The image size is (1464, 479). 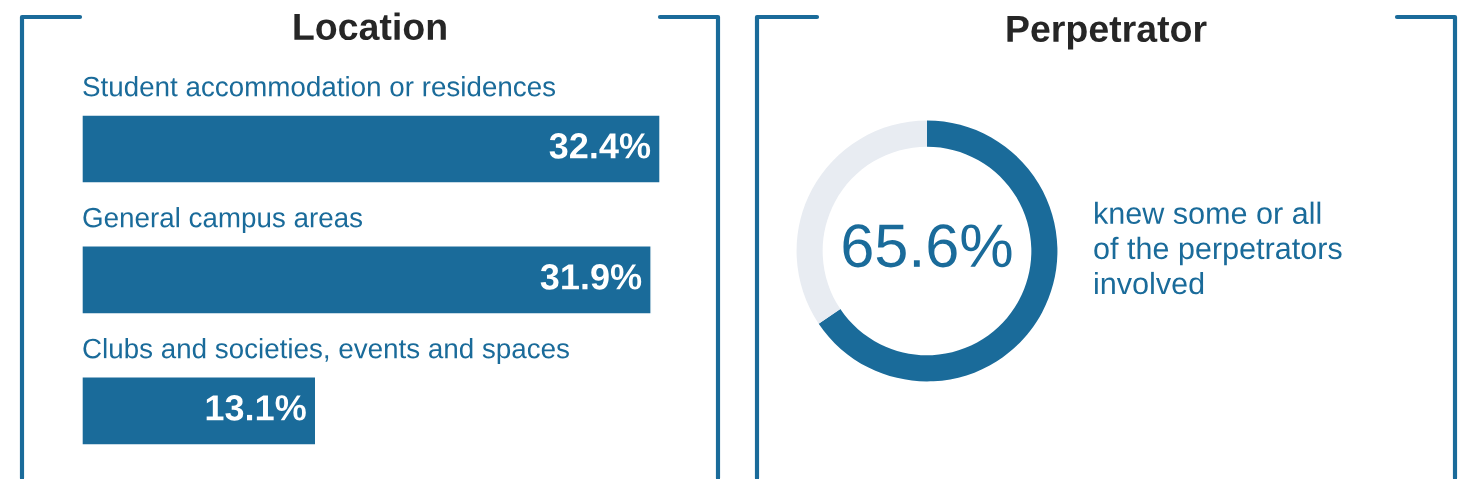 I want to click on y-tick-label: Student accommodation or residences, so click(x=319, y=86).